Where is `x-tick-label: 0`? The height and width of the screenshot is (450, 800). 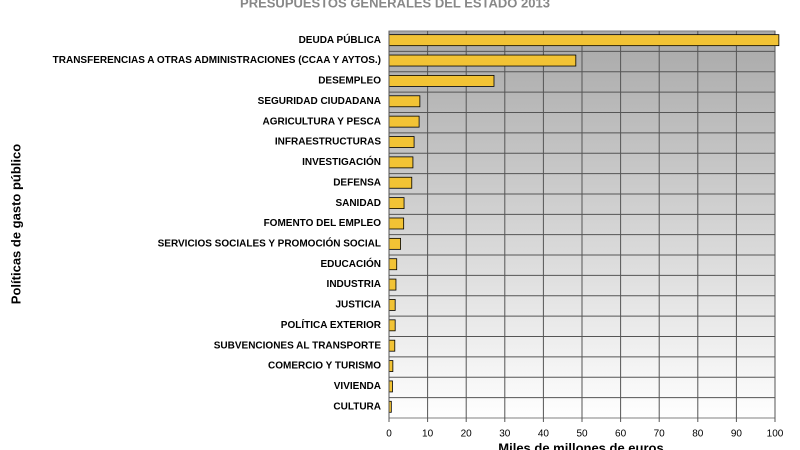
x-tick-label: 0 is located at coordinates (389, 434).